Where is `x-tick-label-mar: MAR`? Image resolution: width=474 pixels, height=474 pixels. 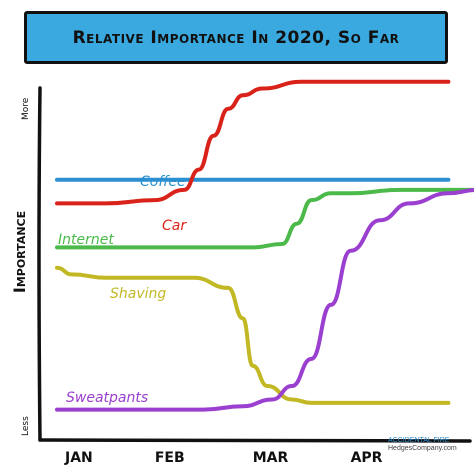
x-tick-label-mar: MAR is located at coordinates (271, 458).